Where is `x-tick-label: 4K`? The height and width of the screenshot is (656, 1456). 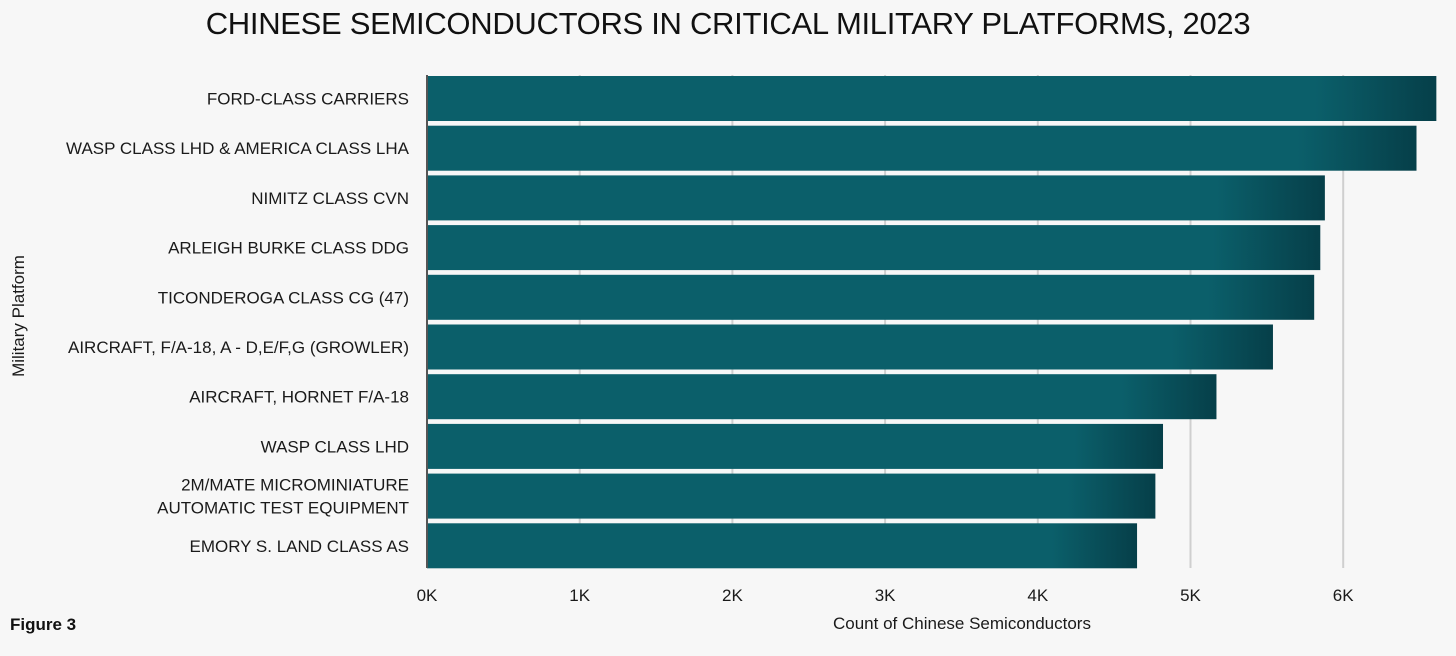
x-tick-label: 4K is located at coordinates (1037, 595).